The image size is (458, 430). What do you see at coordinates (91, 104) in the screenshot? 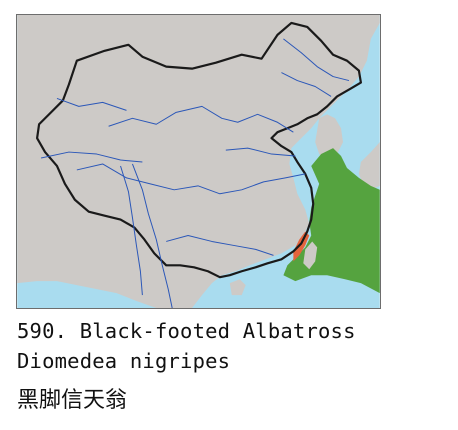
I see `northwest-river` at bounding box center [91, 104].